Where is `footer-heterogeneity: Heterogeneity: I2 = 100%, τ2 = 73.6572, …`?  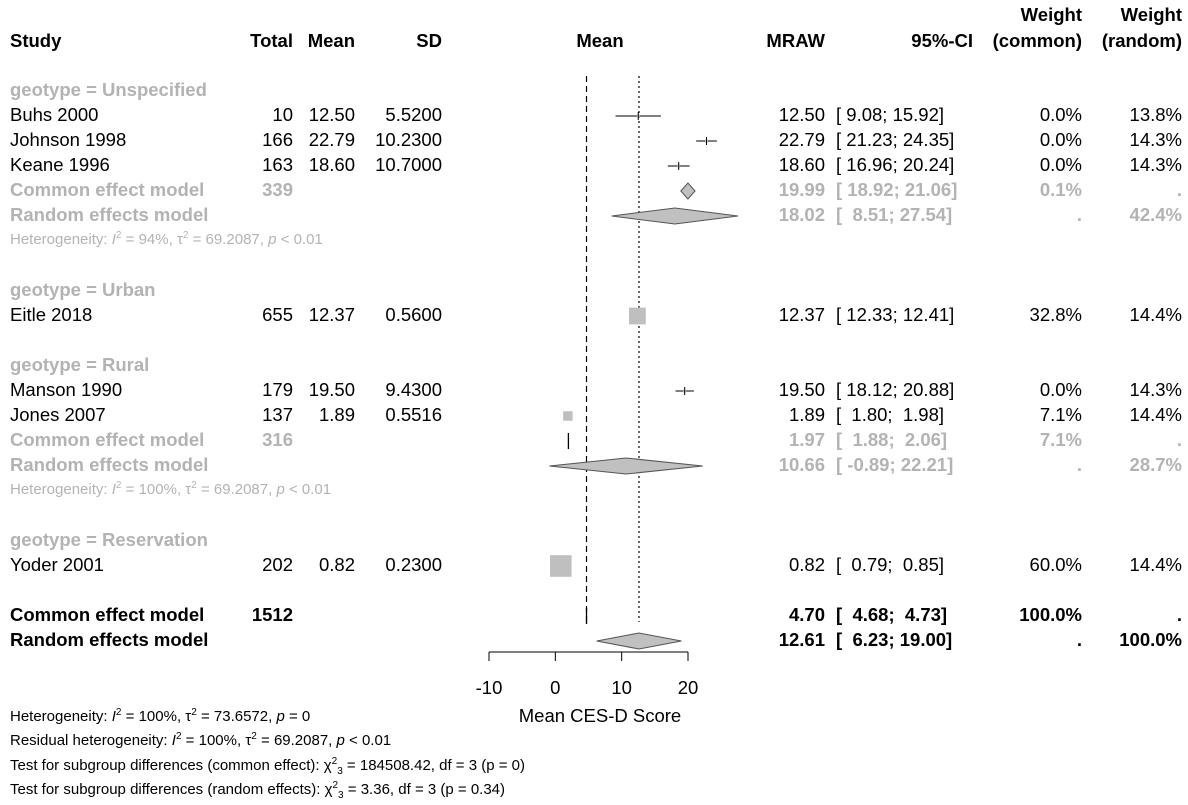
footer-heterogeneity: Heterogeneity: I2 = 100%, τ2 = 73.6572, … is located at coordinates (160, 716).